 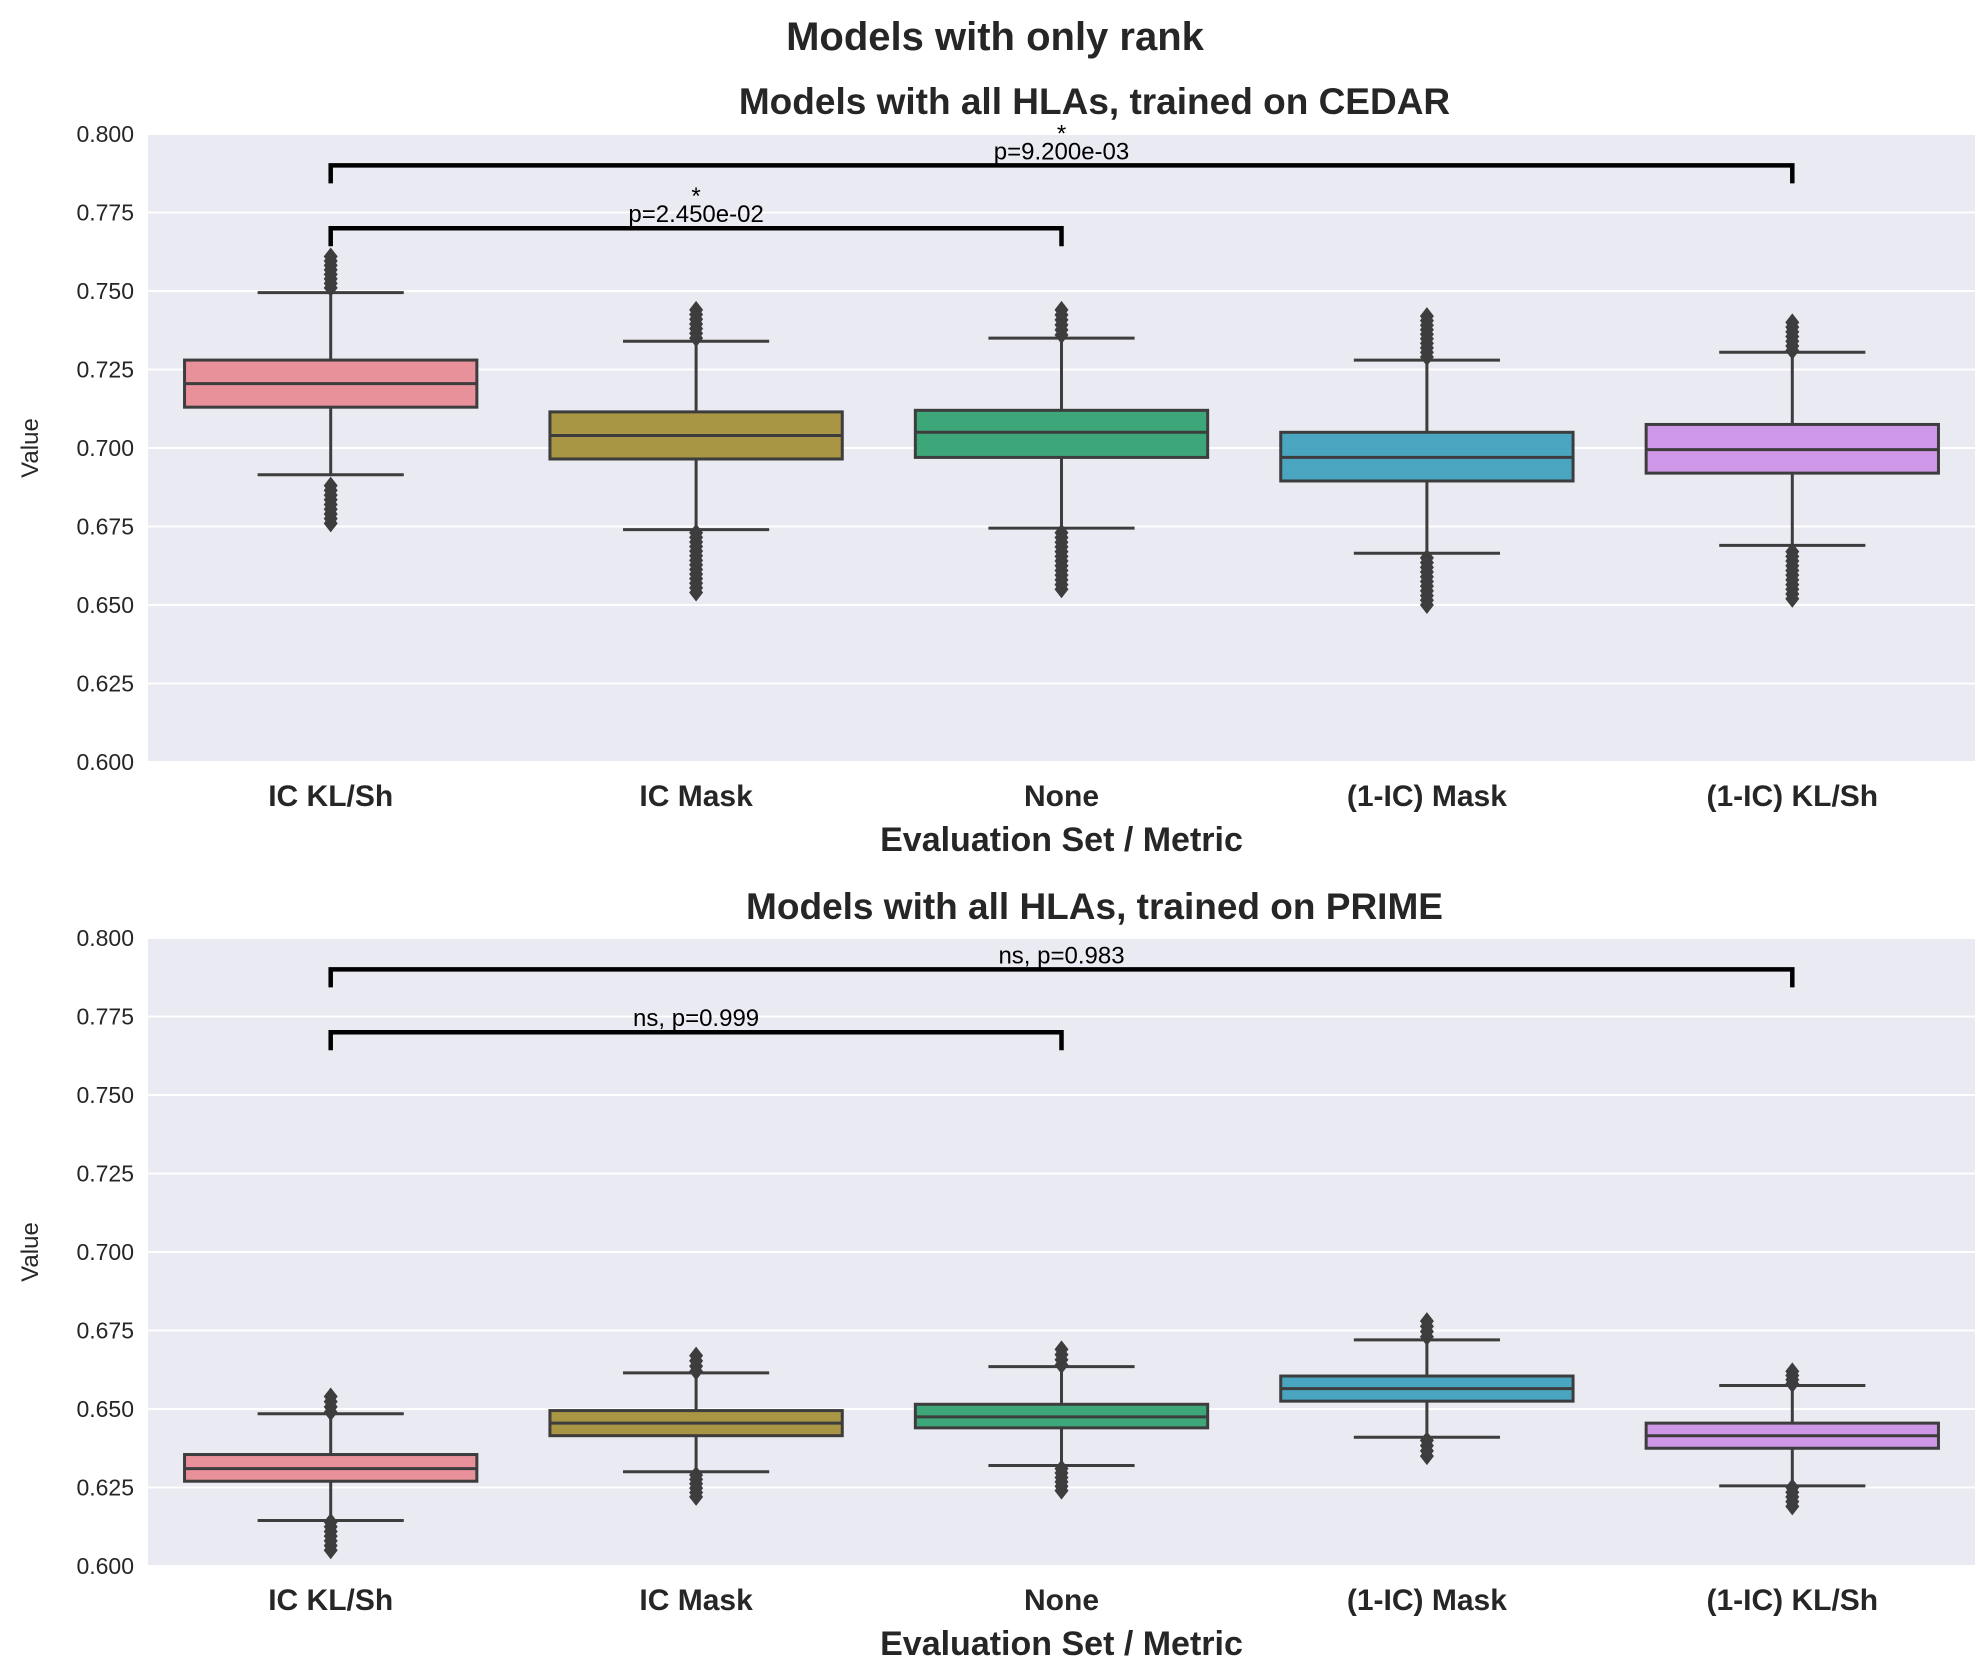 I want to click on significance-bracket: ns, p=0.983, so click(x=1061, y=965).